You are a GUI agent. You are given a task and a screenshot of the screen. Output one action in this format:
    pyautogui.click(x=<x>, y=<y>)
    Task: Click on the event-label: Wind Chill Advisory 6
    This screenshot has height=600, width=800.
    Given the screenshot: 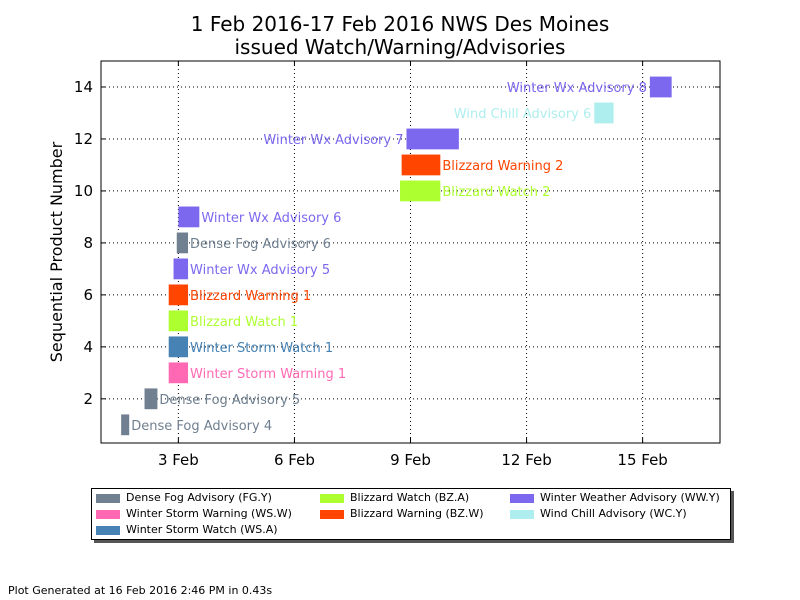 What is the action you would take?
    pyautogui.click(x=522, y=114)
    